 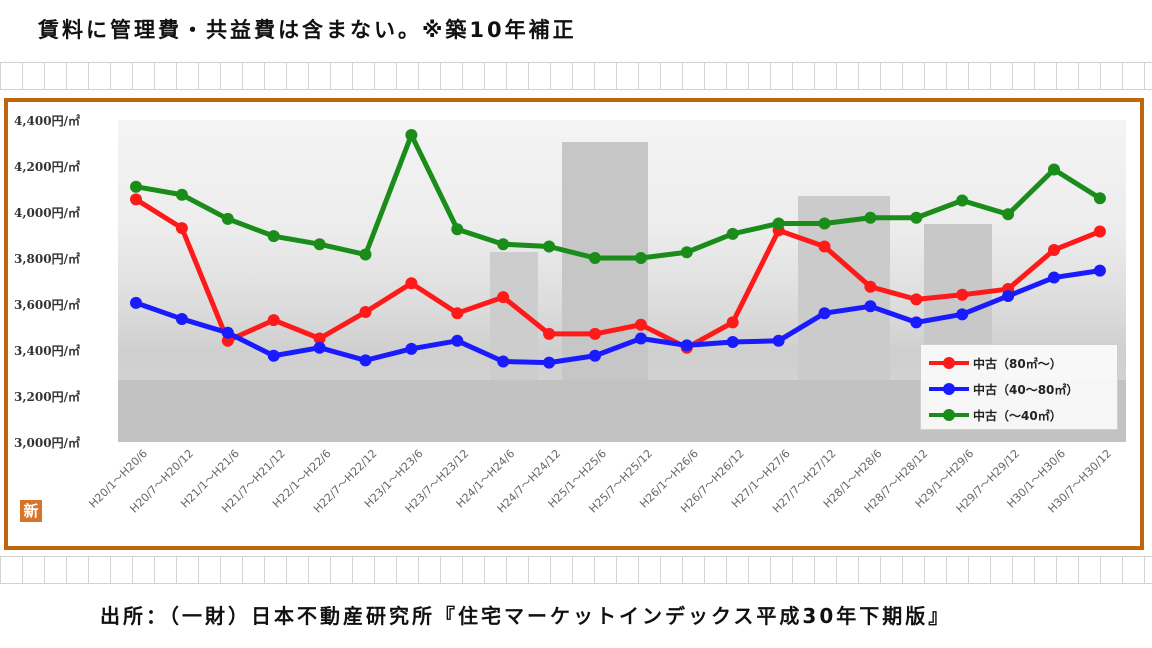 I want to click on y-tick-label: 3,600円/㎡, so click(x=47, y=305).